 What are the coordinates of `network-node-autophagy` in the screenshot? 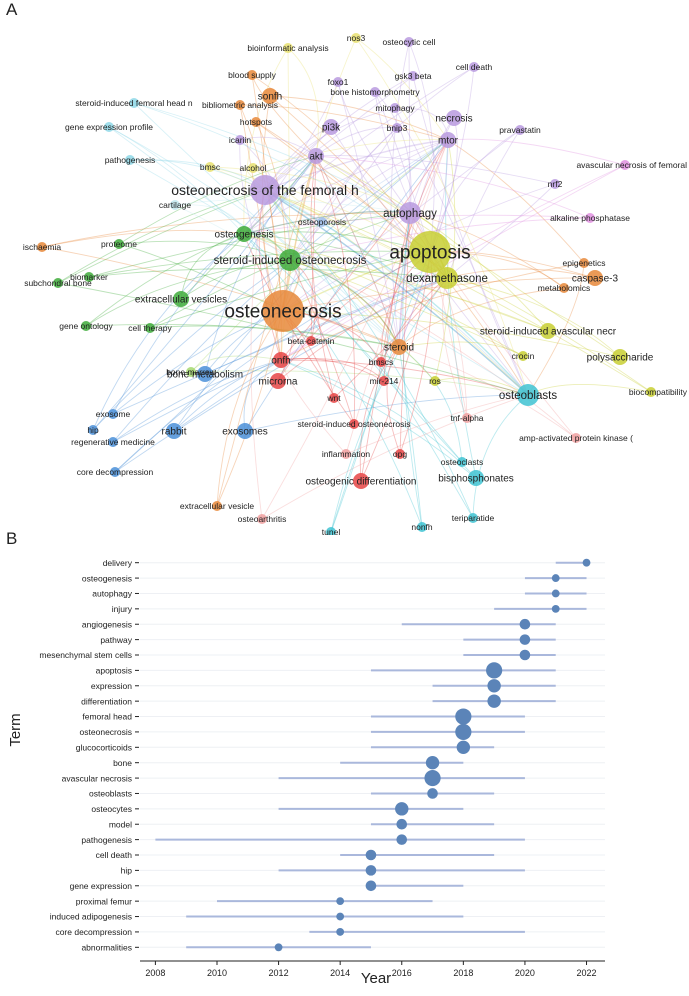 It's located at (410, 213).